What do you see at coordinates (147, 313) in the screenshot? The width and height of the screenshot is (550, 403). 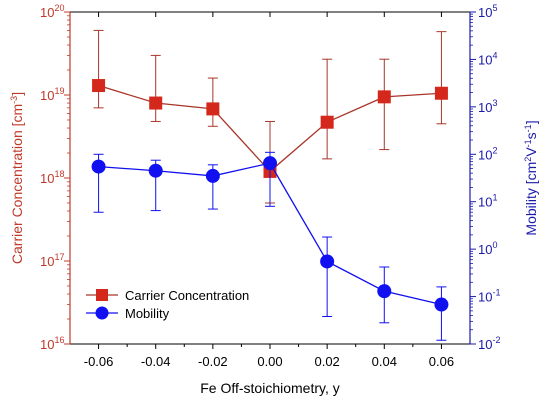 I see `legend-mobility-label: Mobility` at bounding box center [147, 313].